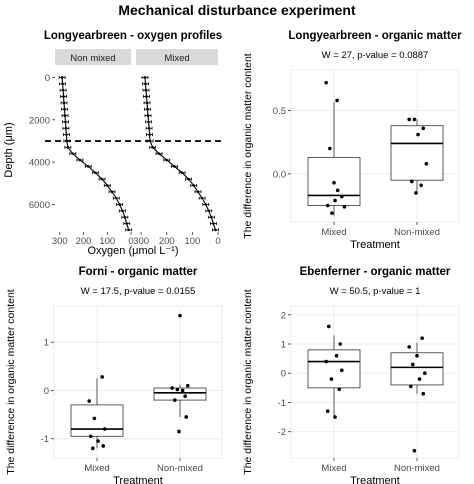 The height and width of the screenshot is (484, 474). I want to click on x-axis-label: Oxygen (μmol L⁻¹), so click(133, 251).